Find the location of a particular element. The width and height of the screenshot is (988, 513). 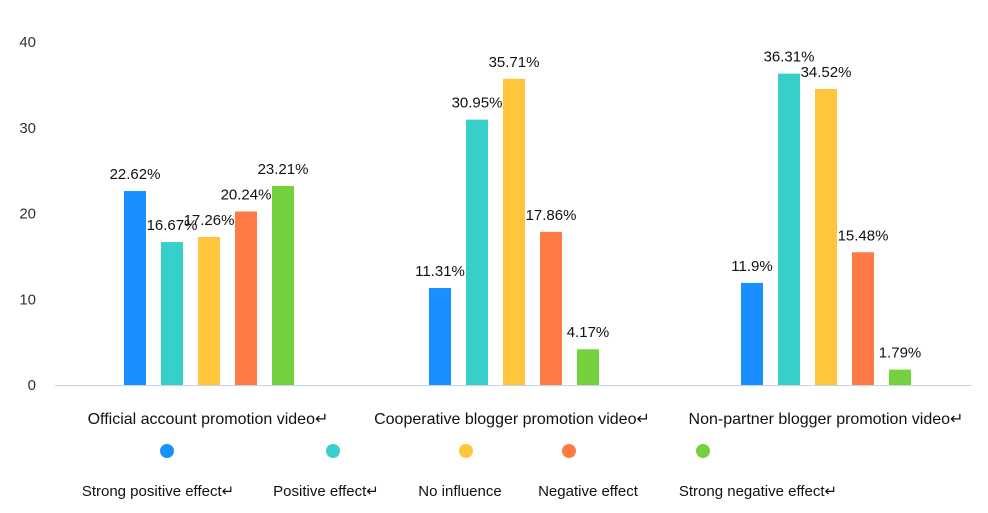

y-tick-label: 30 is located at coordinates (27, 128).